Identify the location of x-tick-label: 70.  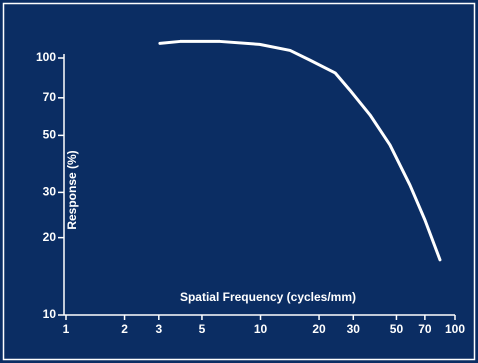
(425, 329).